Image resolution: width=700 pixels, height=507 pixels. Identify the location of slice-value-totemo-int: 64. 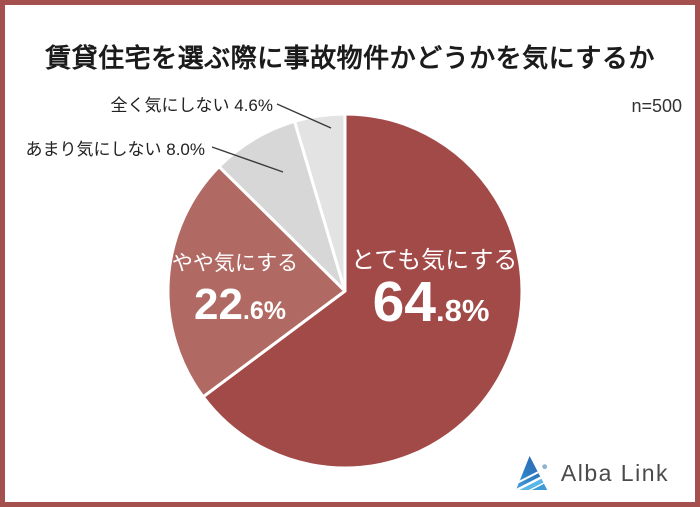
(404, 302).